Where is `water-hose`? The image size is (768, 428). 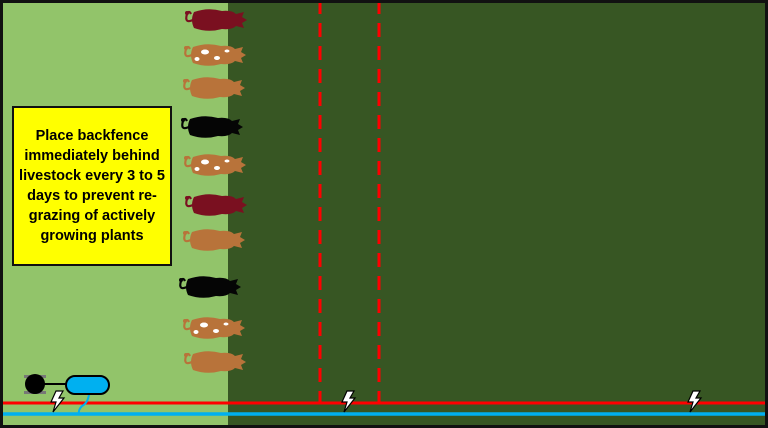
water-hose is located at coordinates (83, 404).